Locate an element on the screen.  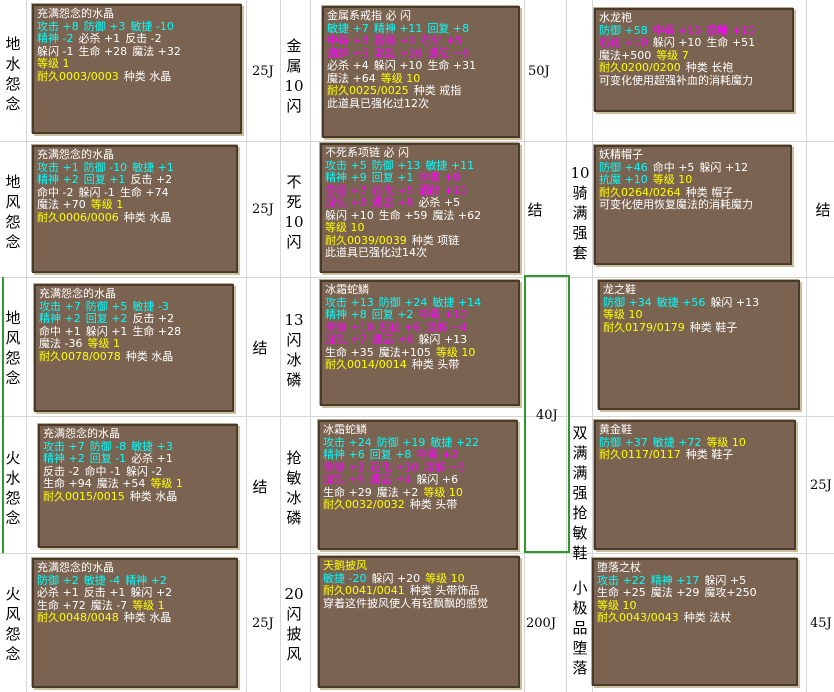
stat-text: 魔法+105 is located at coordinates (404, 352).